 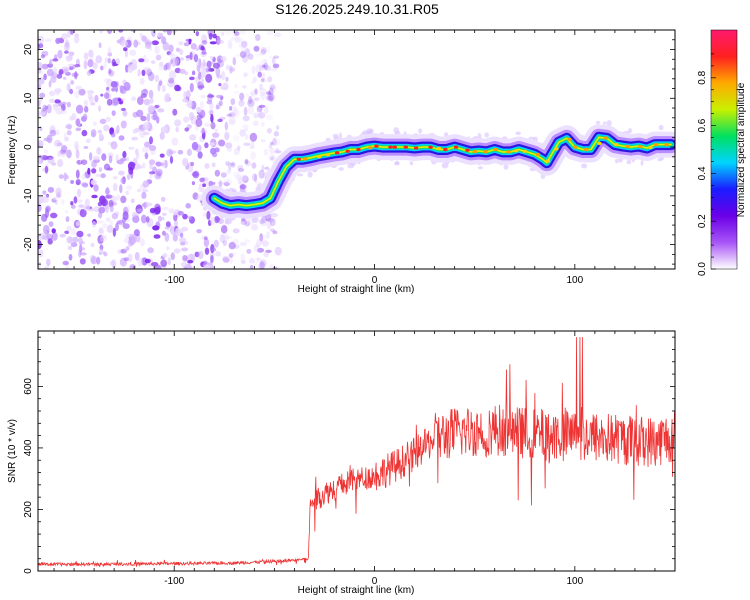 What do you see at coordinates (741, 149) in the screenshot?
I see `colorbar-label: Normalized spectral amplitude` at bounding box center [741, 149].